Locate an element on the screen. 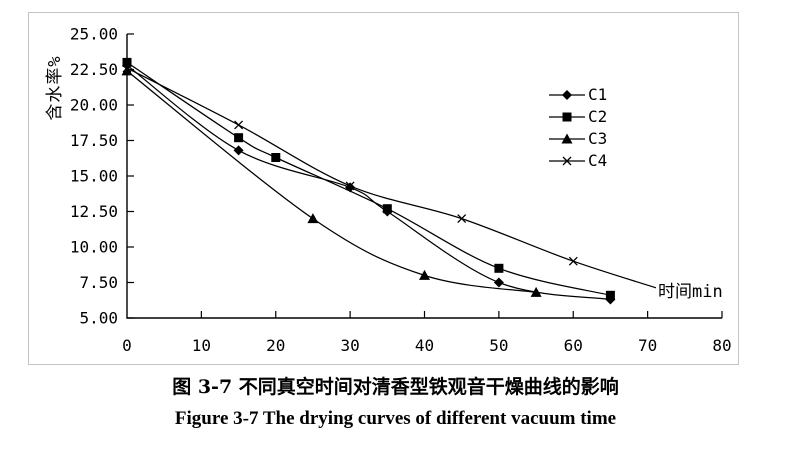  y-tick-label: 17.50 is located at coordinates (94, 140).